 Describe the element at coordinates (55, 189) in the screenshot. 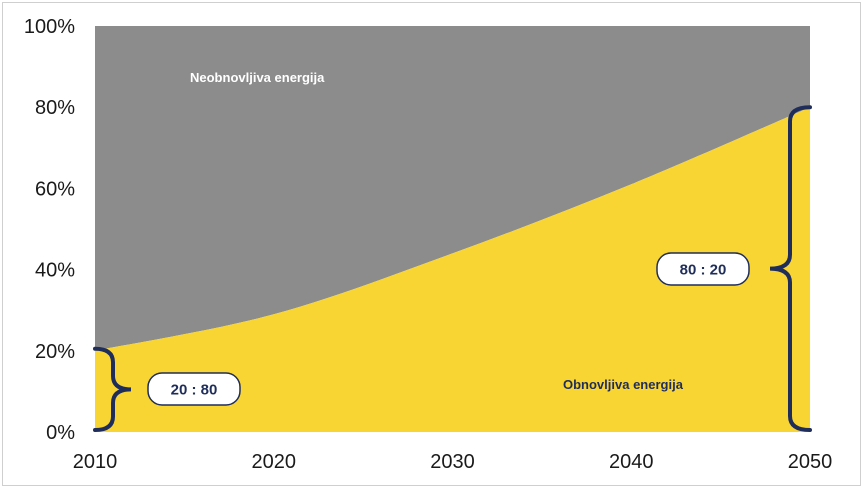

I see `y-tick-label: 60%` at that location.